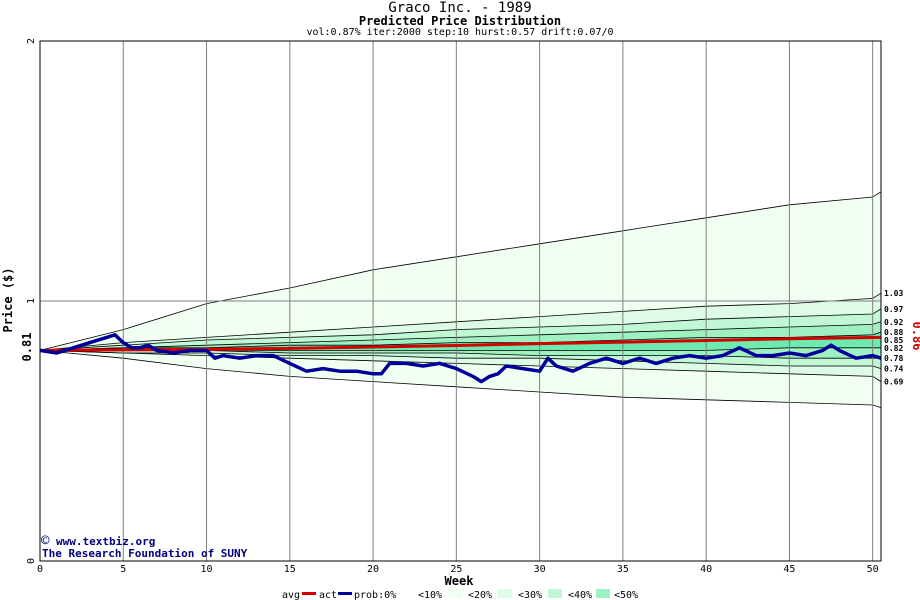 This screenshot has width=920, height=600. I want to click on x-tick-label-15: 15, so click(290, 569).